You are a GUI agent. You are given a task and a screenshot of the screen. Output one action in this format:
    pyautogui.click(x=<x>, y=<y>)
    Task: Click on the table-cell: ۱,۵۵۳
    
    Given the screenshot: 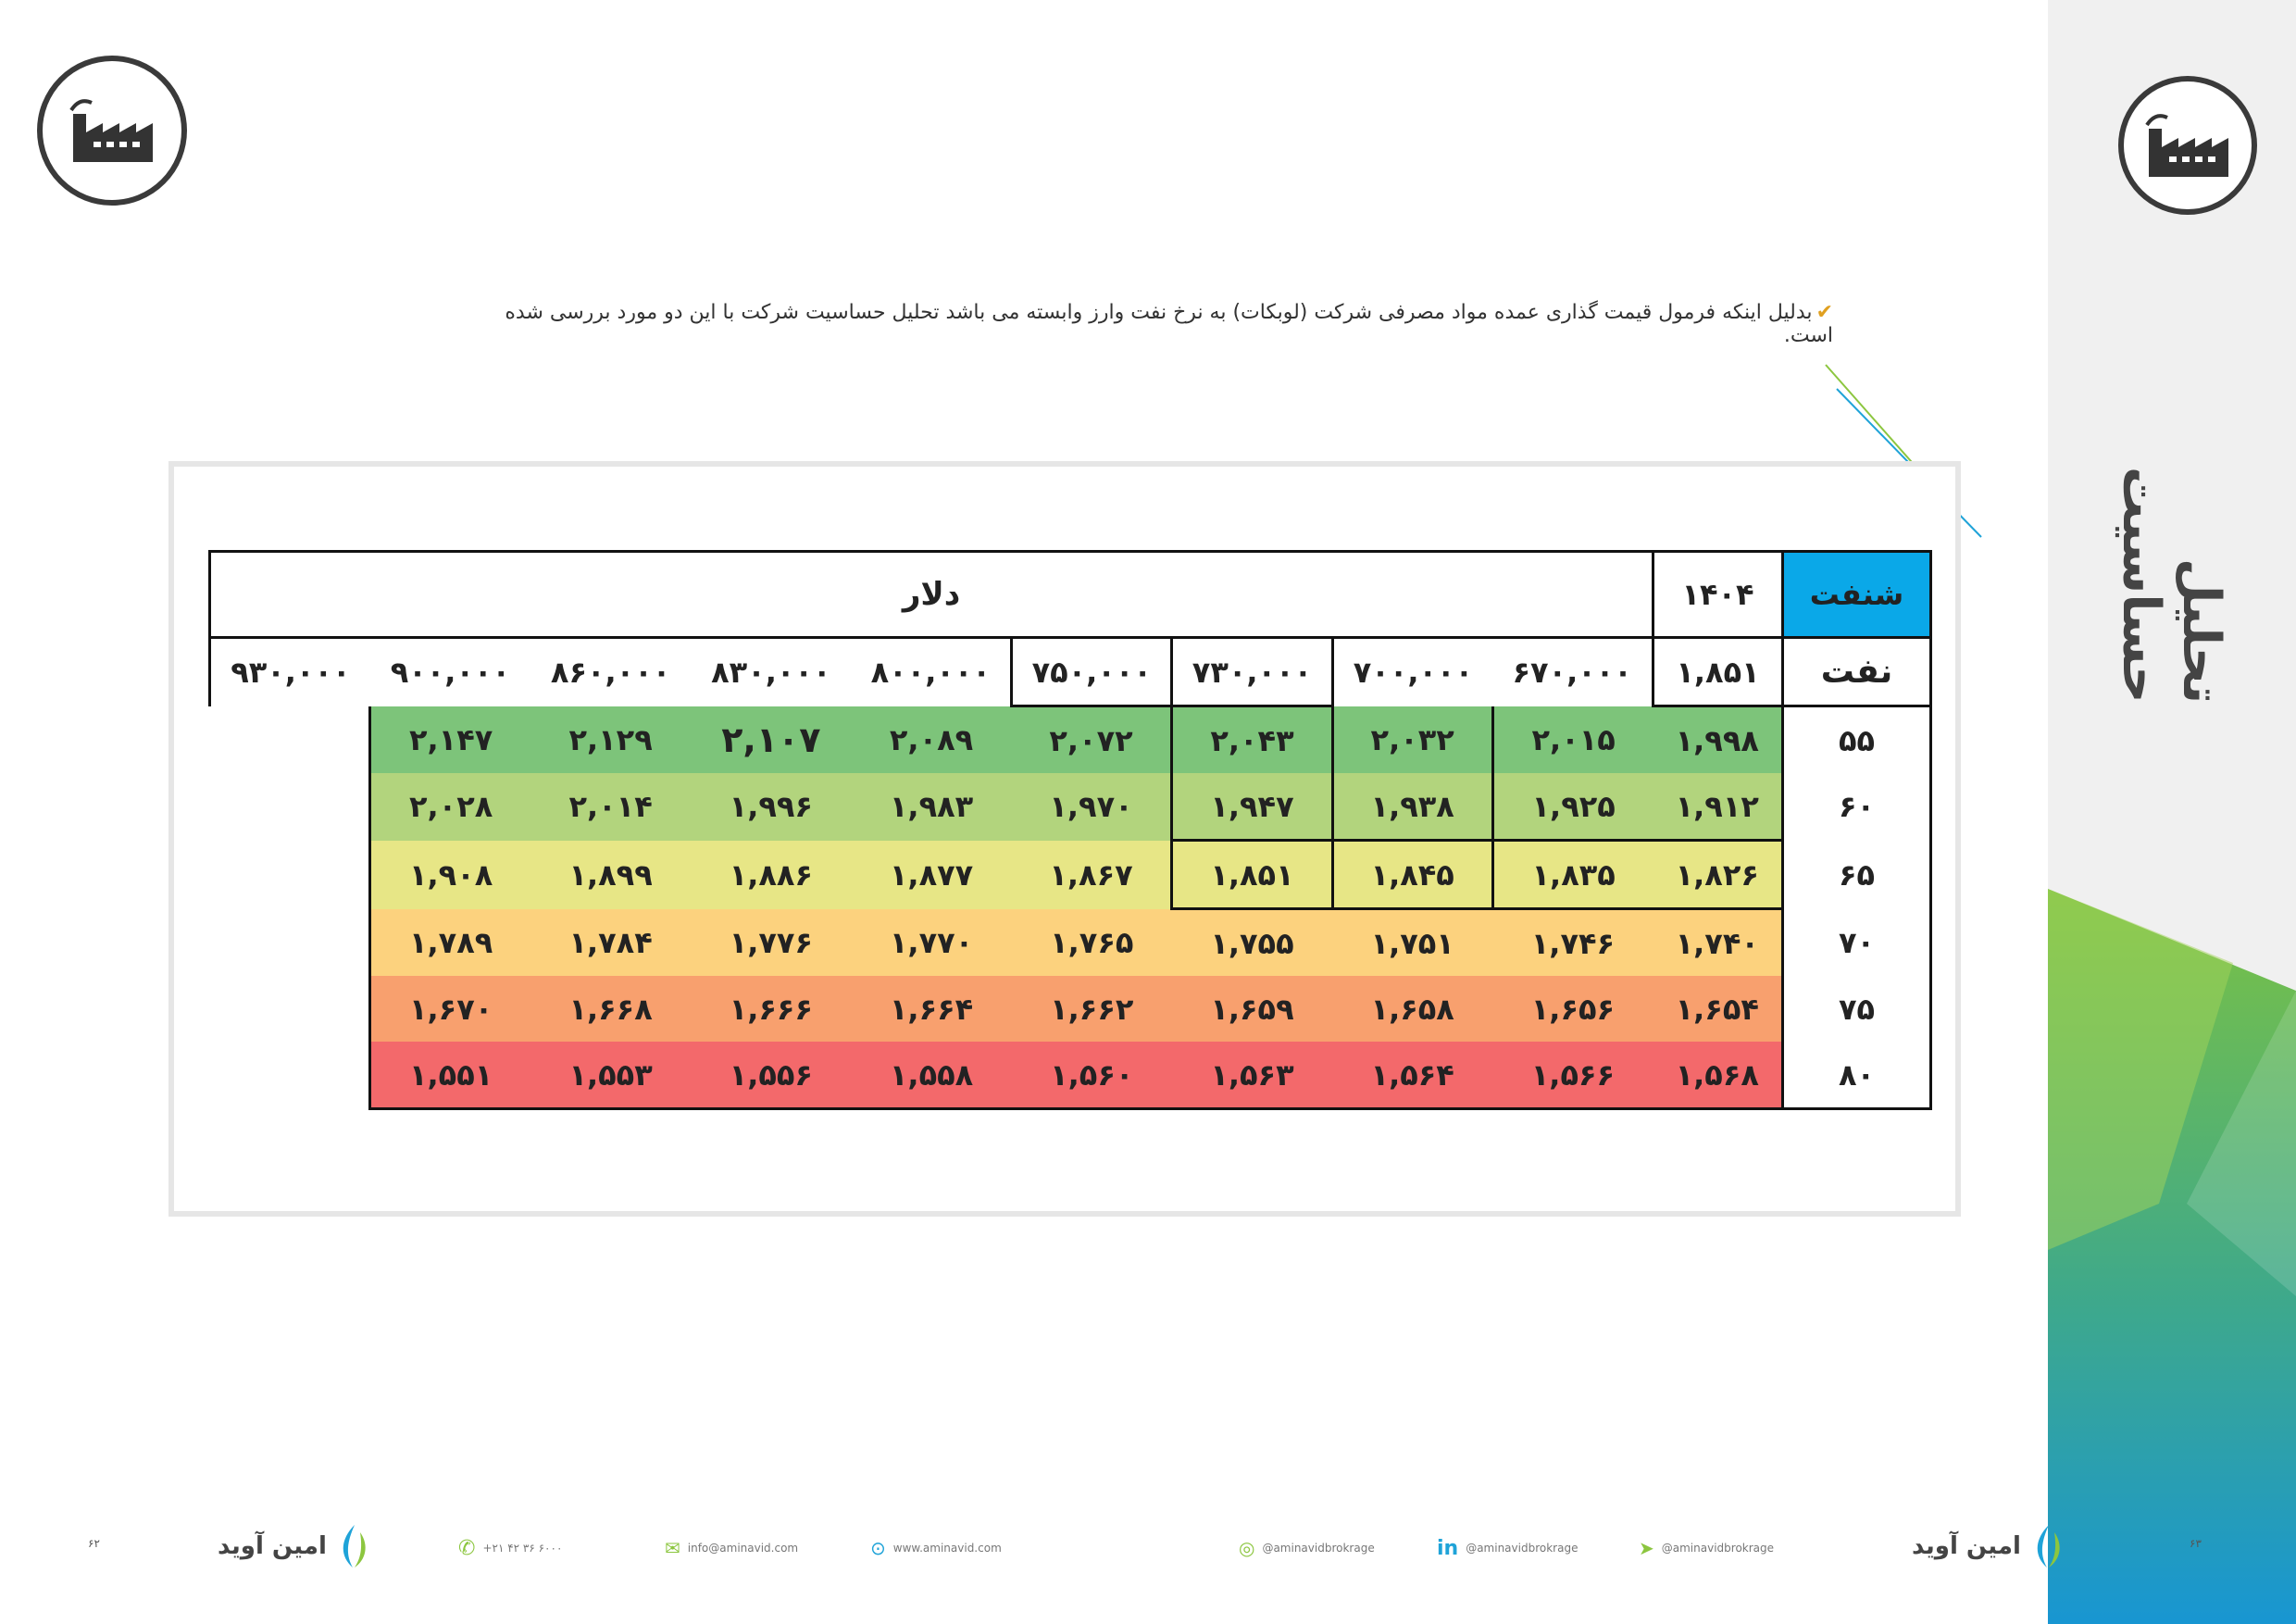 What is the action you would take?
    pyautogui.click(x=611, y=1076)
    